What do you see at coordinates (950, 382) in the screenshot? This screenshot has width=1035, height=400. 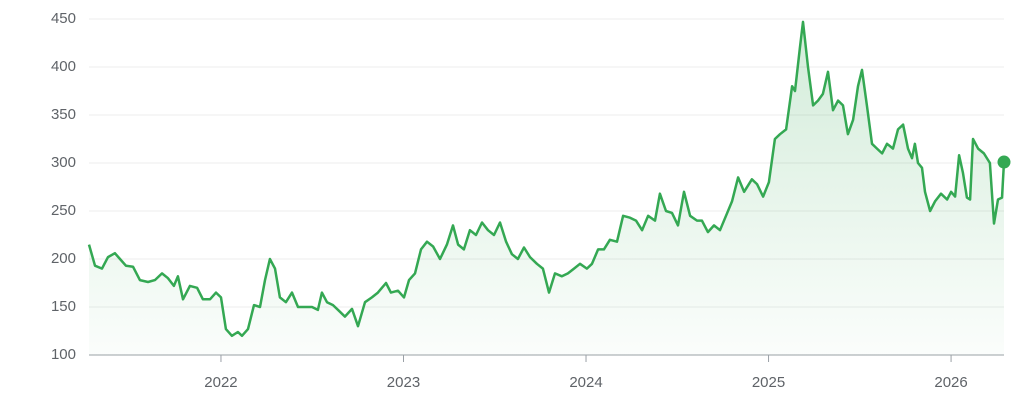 I see `x-tick-label: 2026` at bounding box center [950, 382].